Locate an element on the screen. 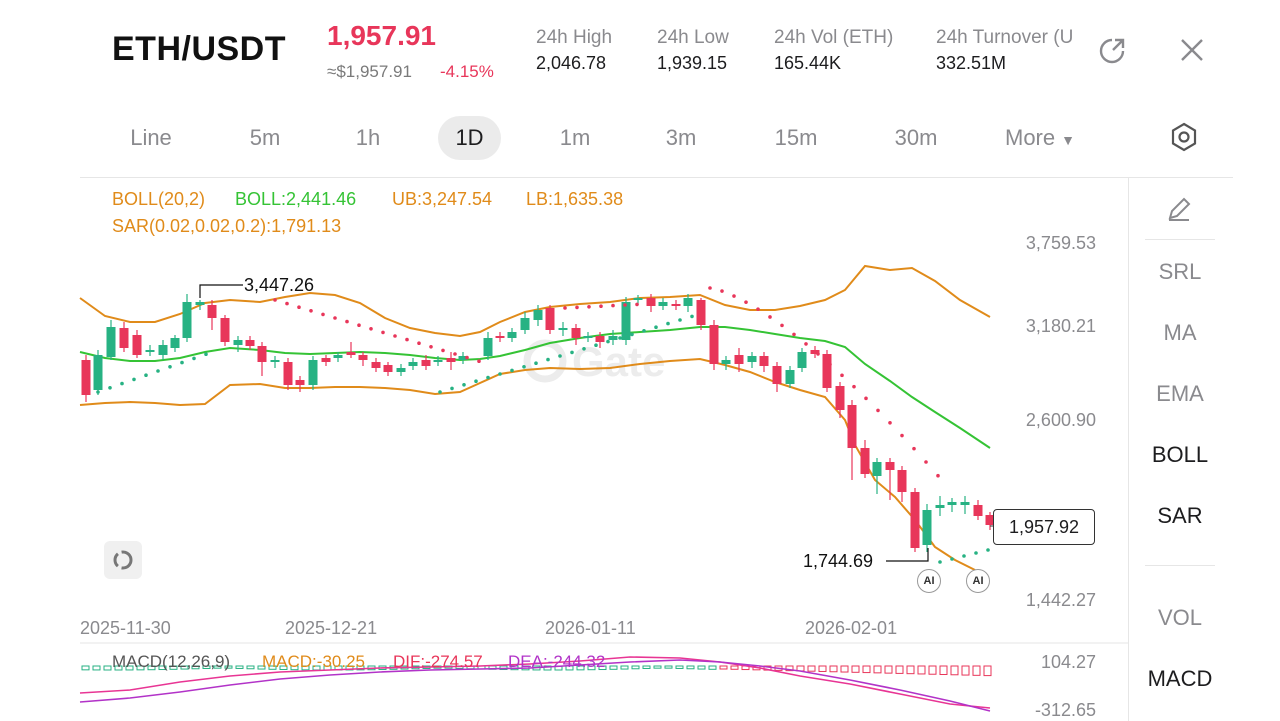 Image resolution: width=1280 pixels, height=721 pixels. rotate-icon is located at coordinates (123, 560).